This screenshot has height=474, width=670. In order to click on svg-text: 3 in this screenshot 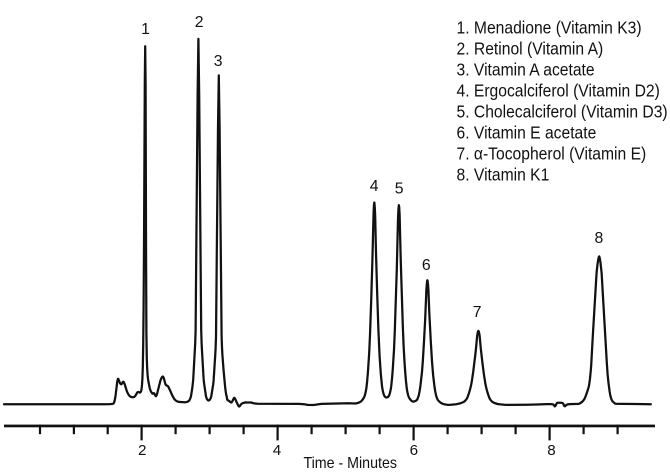, I will do `click(218, 61)`.